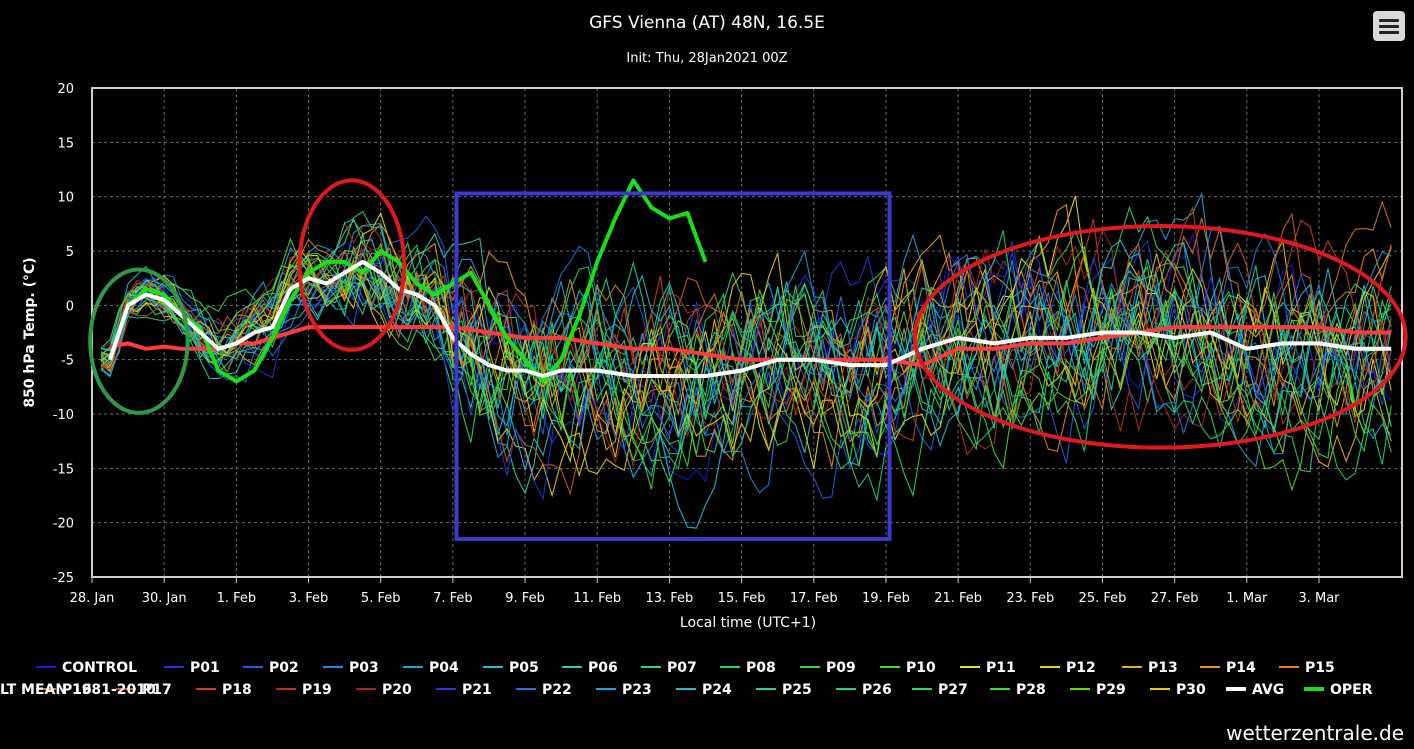 The height and width of the screenshot is (749, 1414). I want to click on x-tick-label: 27. Feb, so click(1175, 598).